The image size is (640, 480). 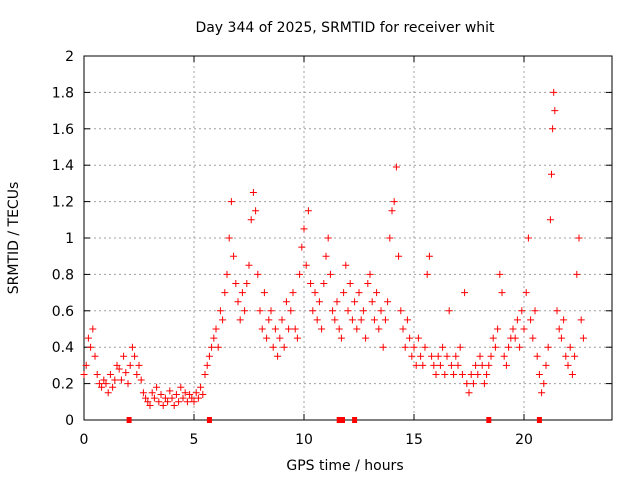 I want to click on y-tick-label: 2, so click(x=69, y=57).